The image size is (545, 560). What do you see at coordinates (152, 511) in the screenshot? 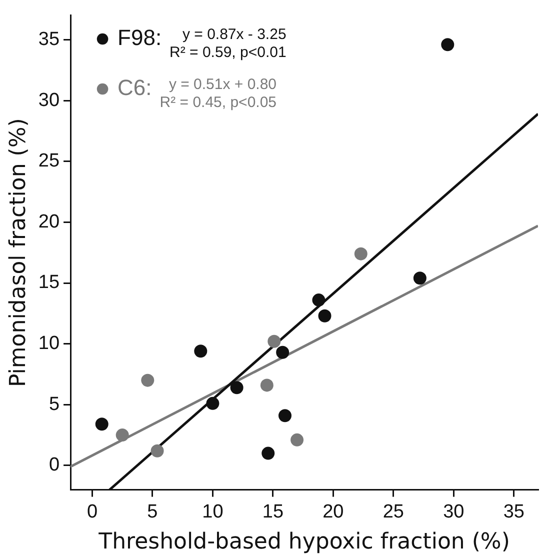
I see `x-tick-label: 5` at bounding box center [152, 511].